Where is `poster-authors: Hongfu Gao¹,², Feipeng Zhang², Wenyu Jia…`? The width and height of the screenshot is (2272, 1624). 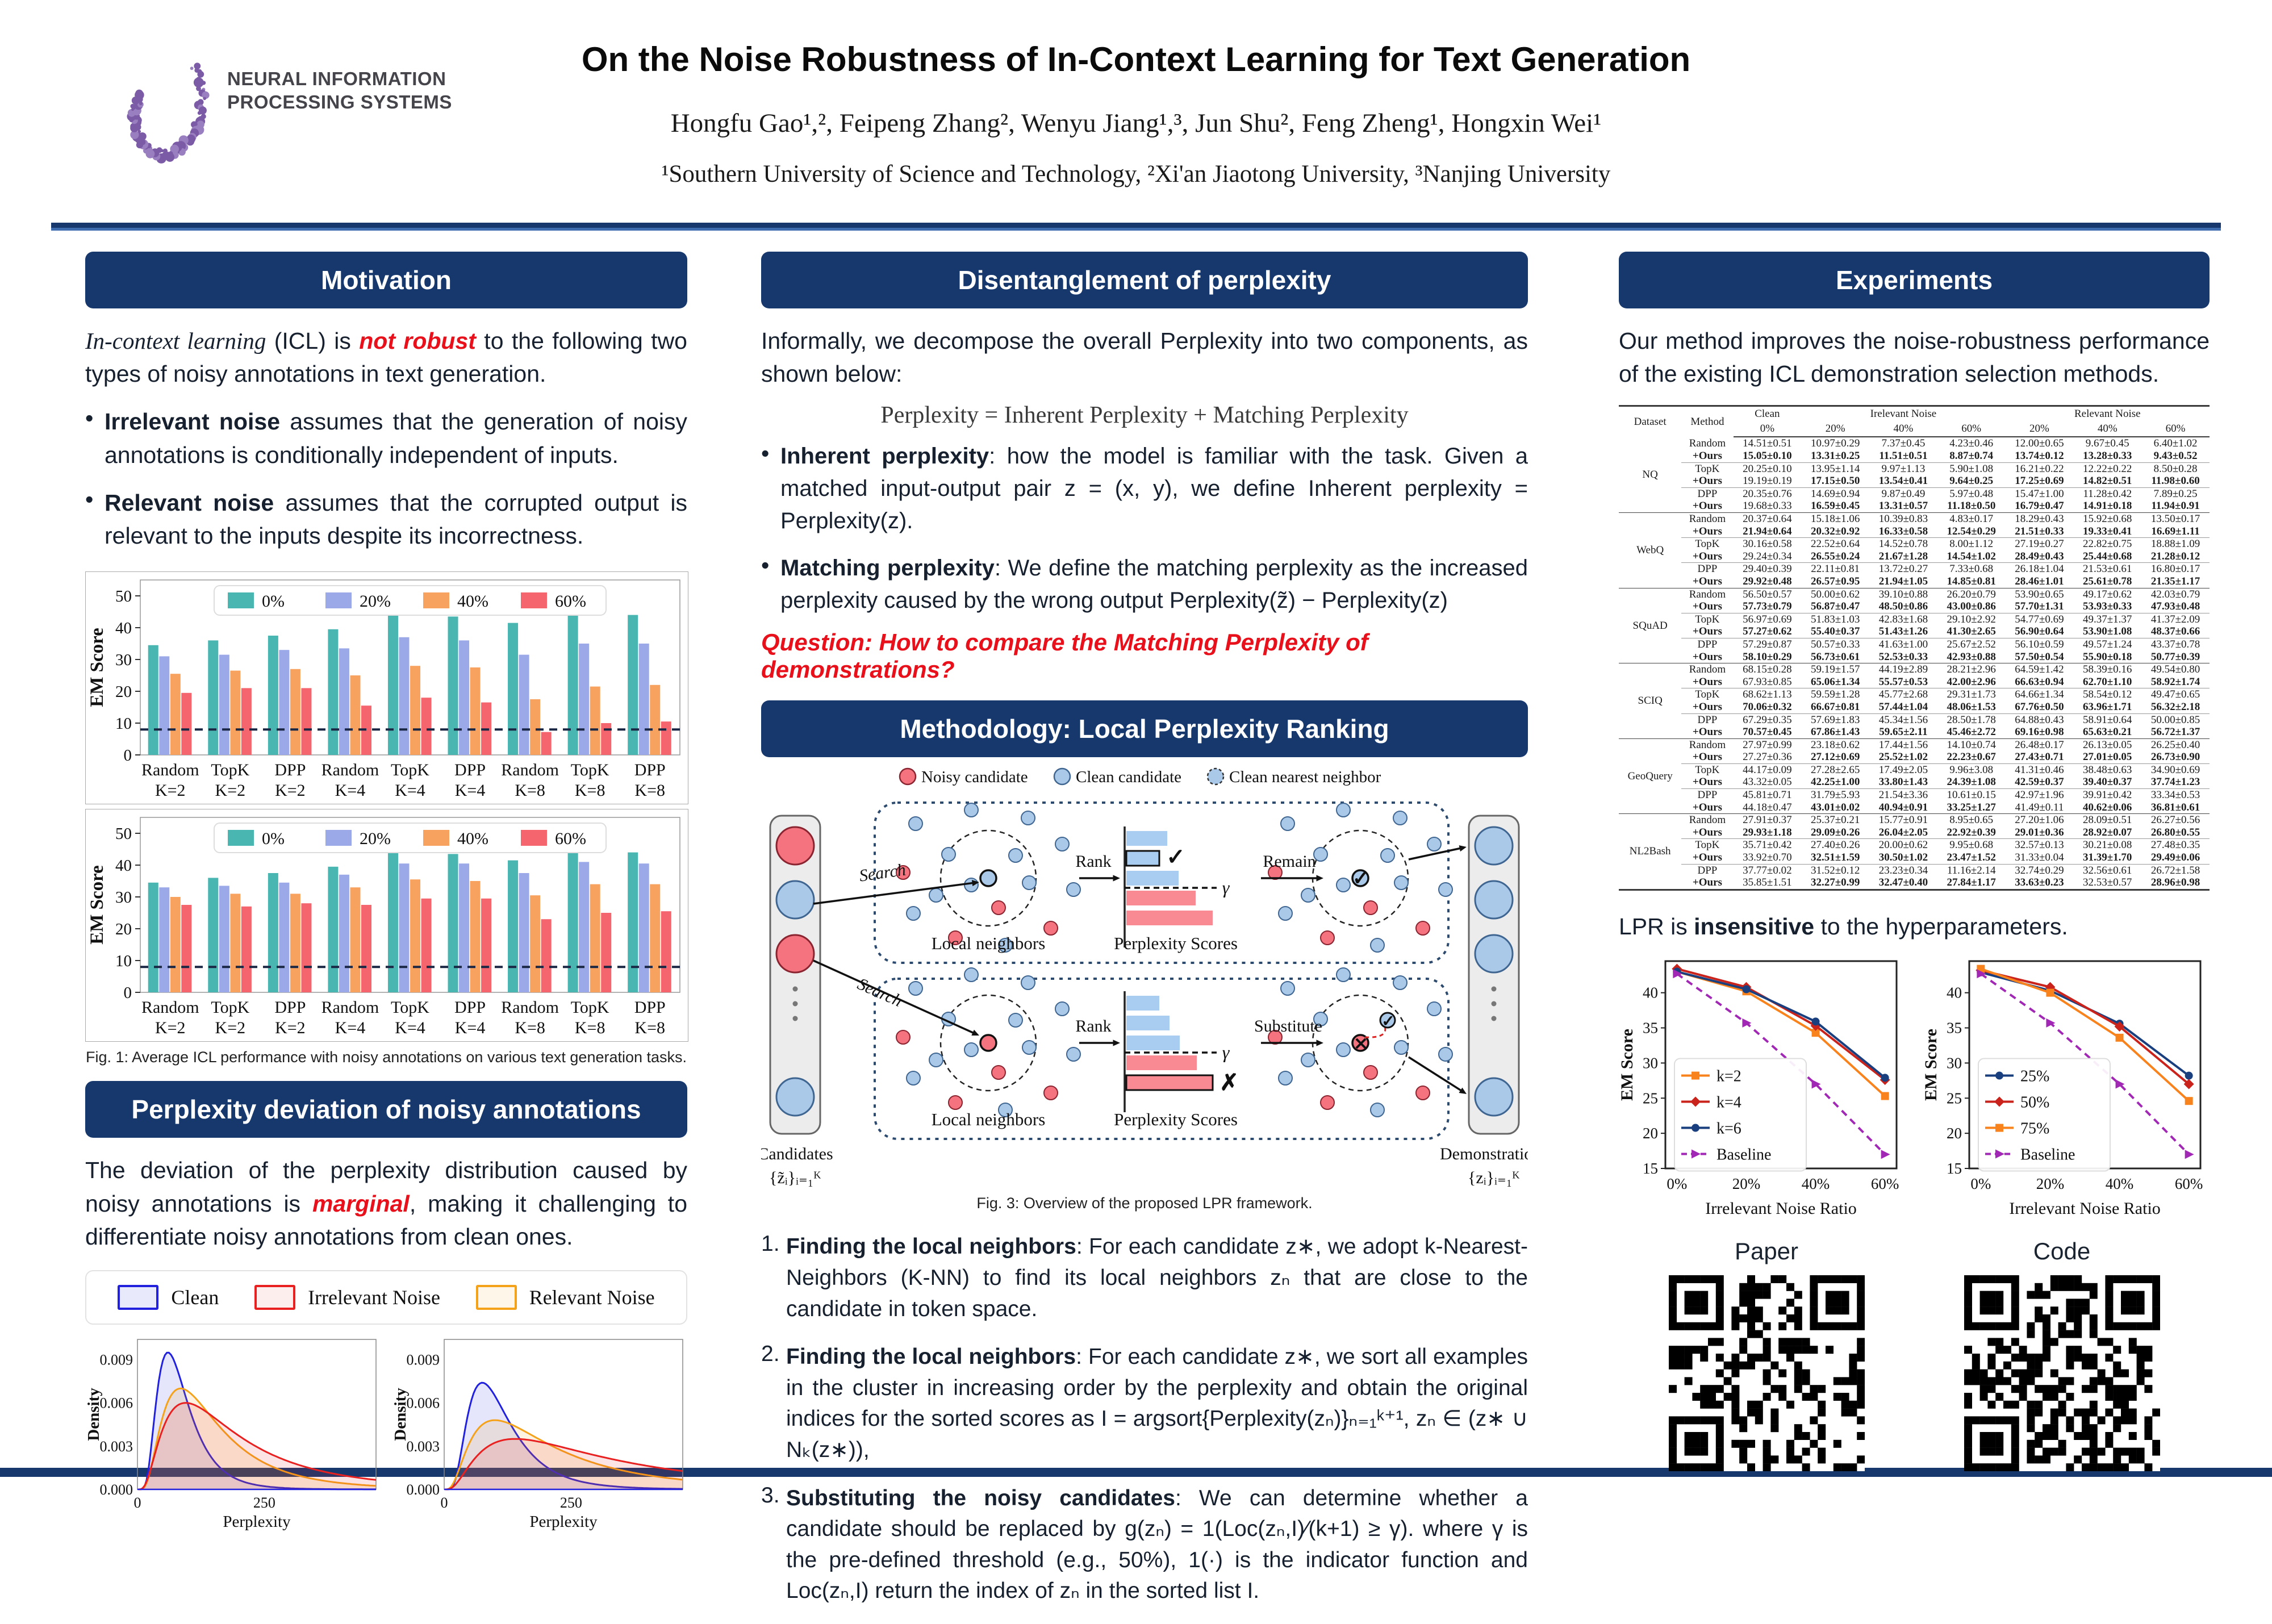 poster-authors: Hongfu Gao¹,², Feipeng Zhang², Wenyu Jia… is located at coordinates (1136, 123).